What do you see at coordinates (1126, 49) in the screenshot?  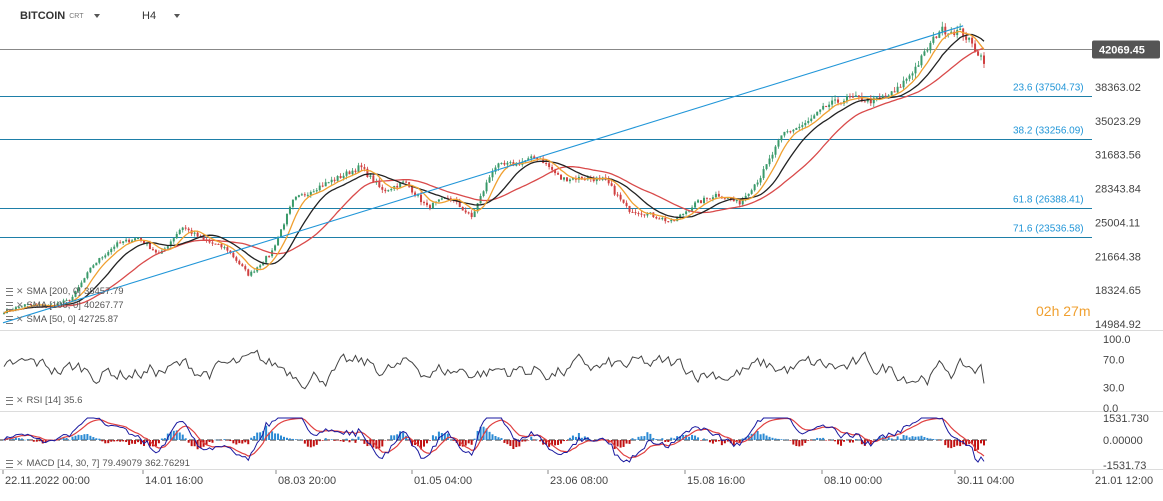 I see `current-price-badge: 42069.45` at bounding box center [1126, 49].